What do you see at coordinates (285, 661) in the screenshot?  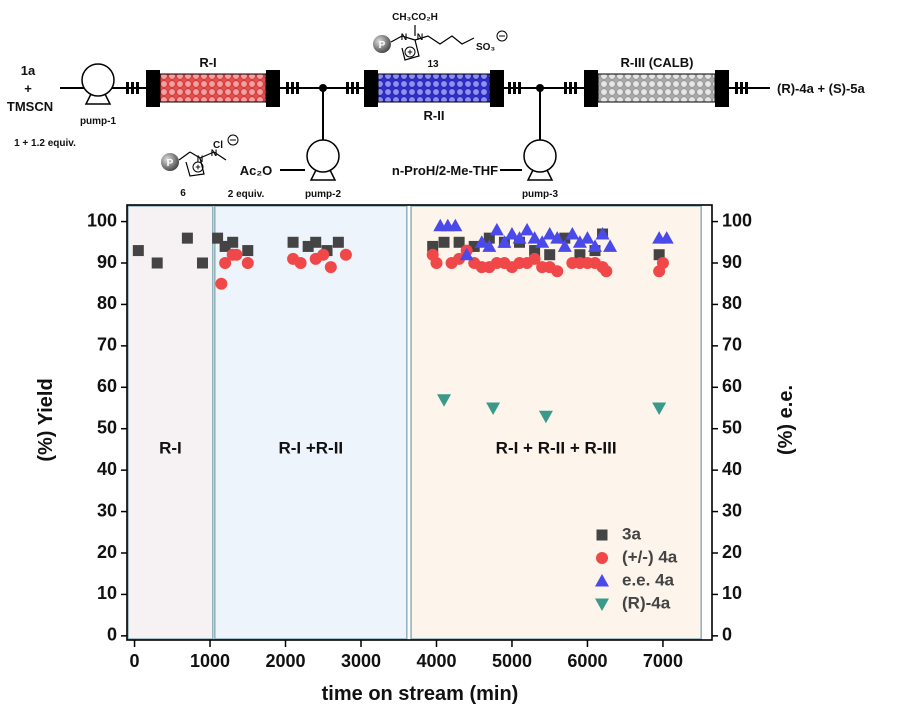 I see `x-tick-label: 2000` at bounding box center [285, 661].